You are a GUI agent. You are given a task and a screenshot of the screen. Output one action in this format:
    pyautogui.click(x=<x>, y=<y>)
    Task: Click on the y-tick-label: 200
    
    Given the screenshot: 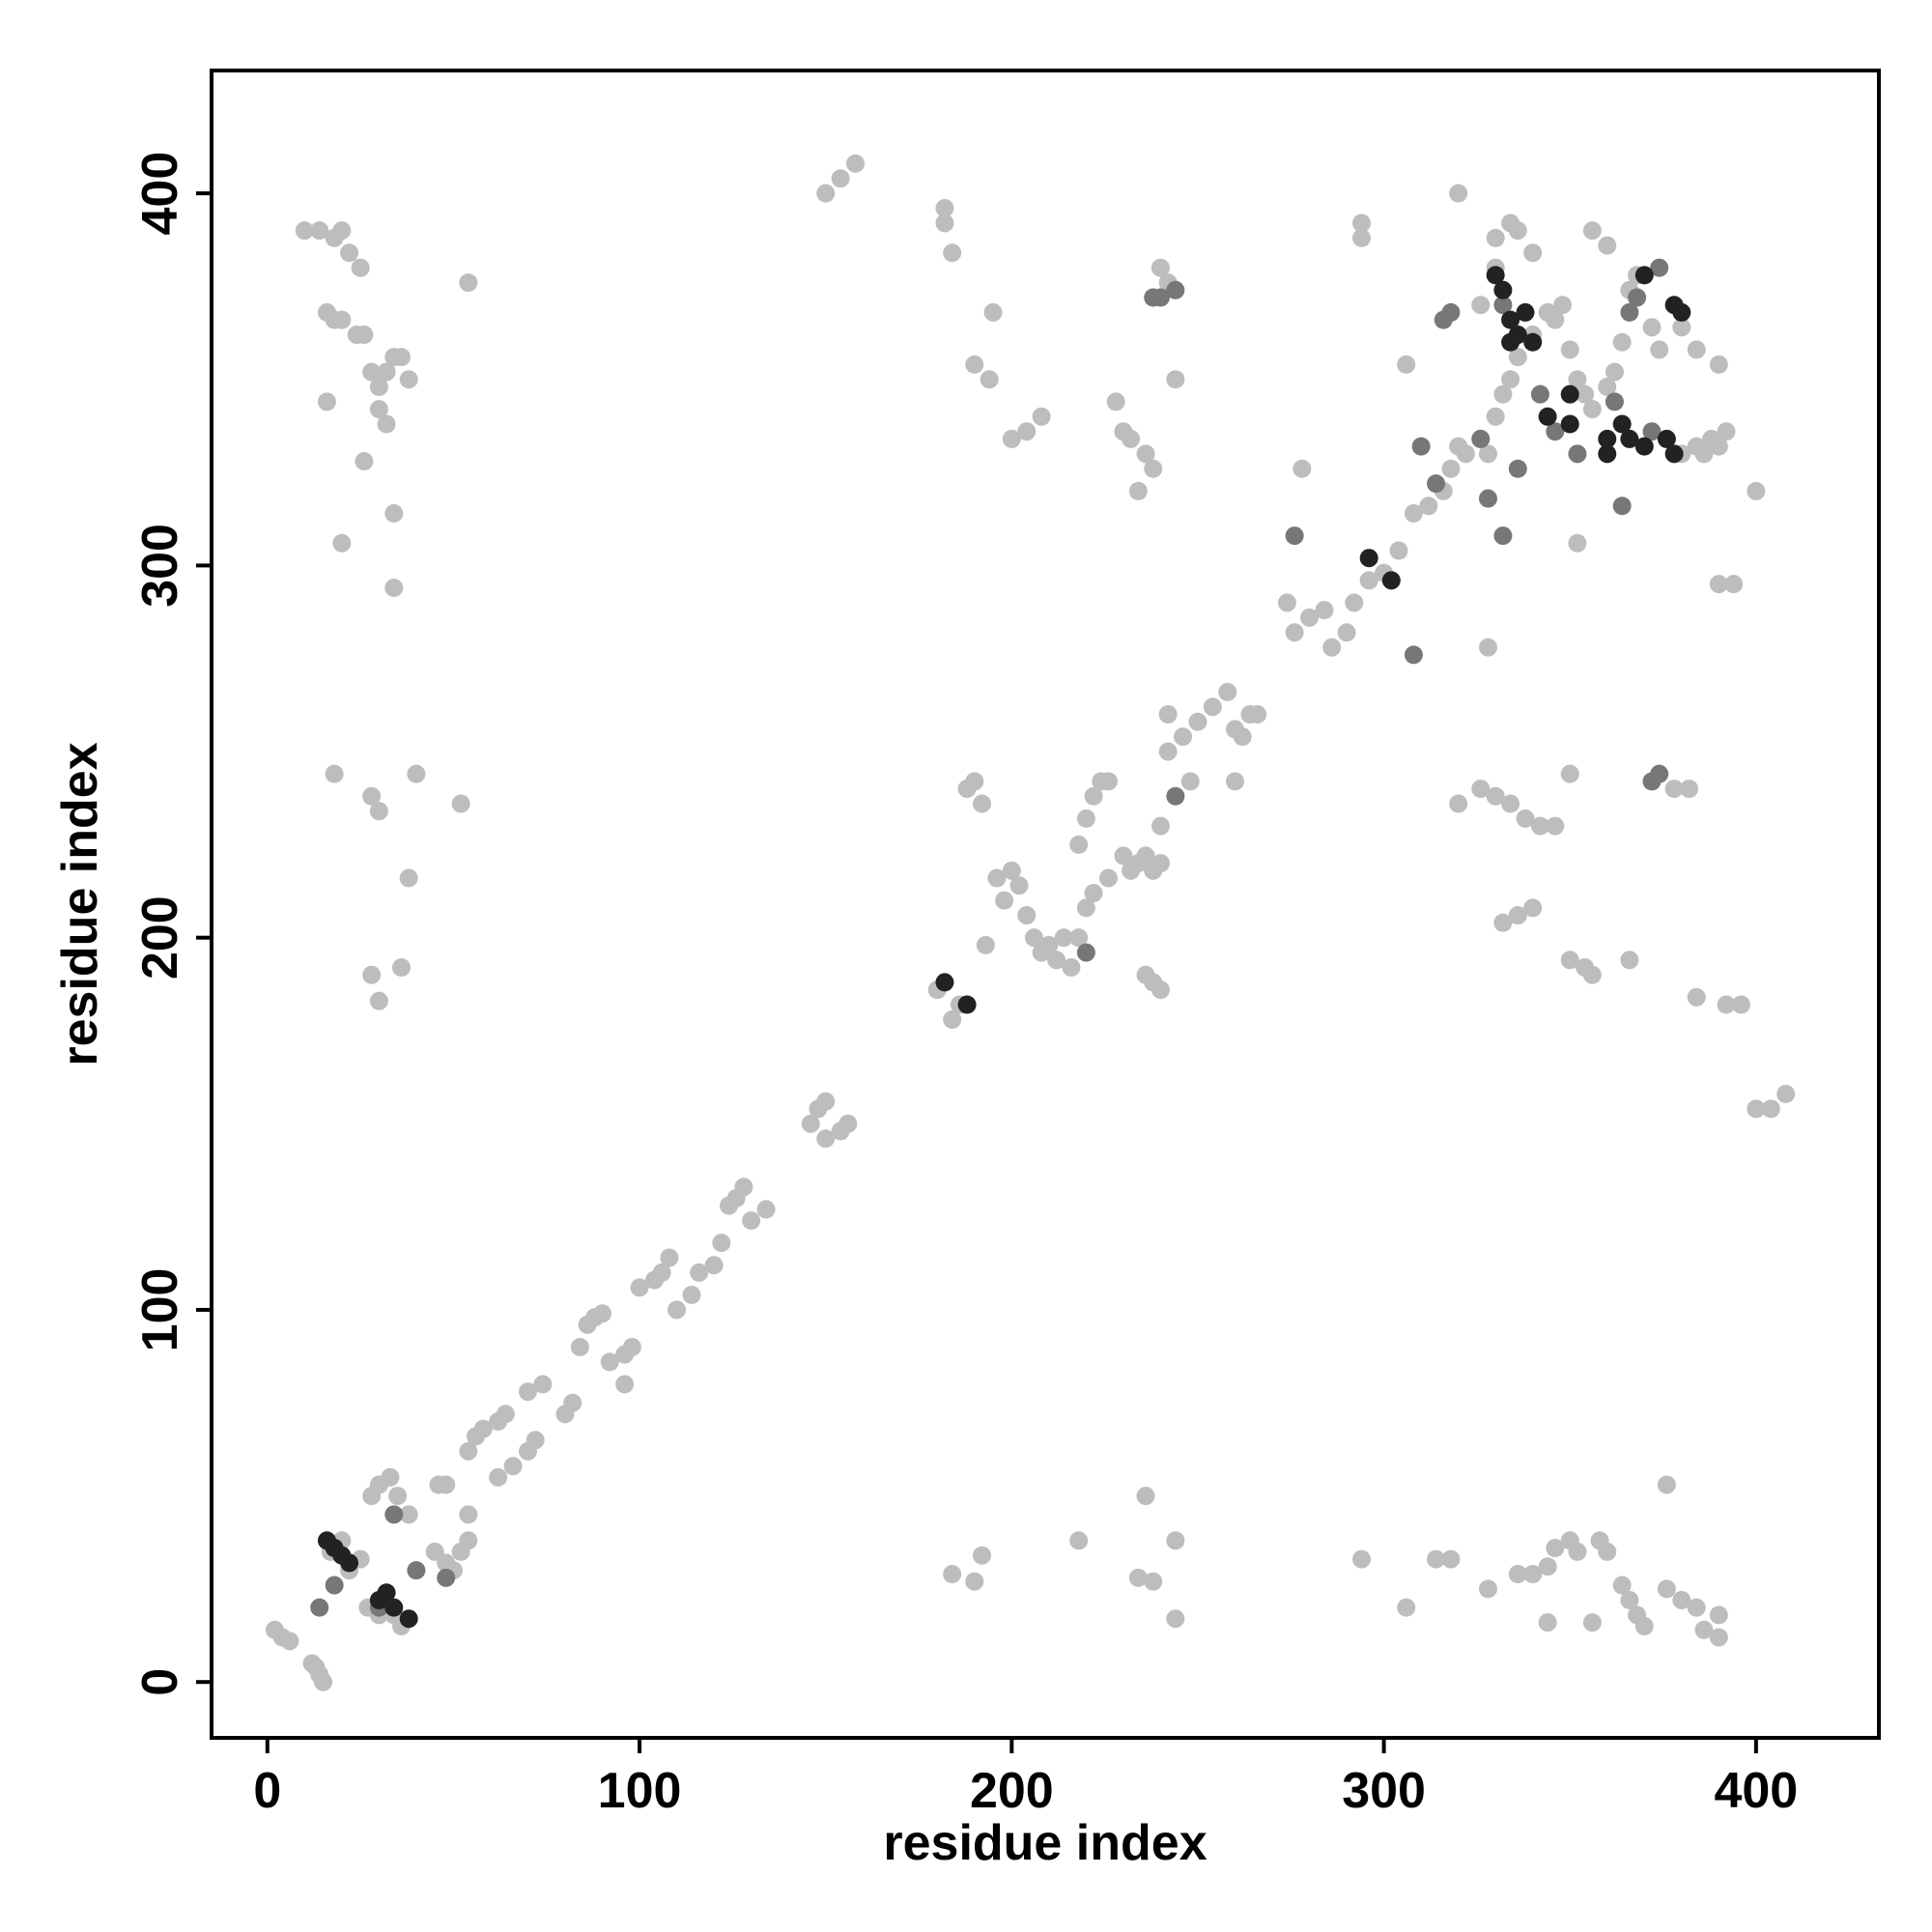 What is the action you would take?
    pyautogui.click(x=160, y=937)
    